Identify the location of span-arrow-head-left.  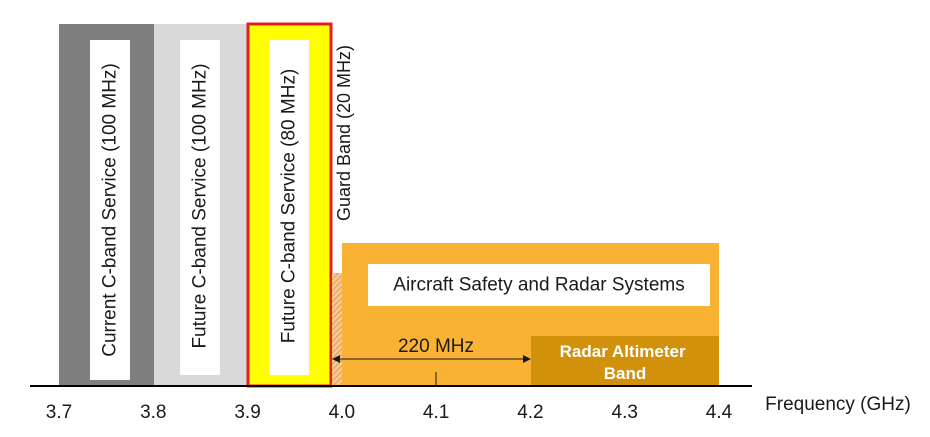
(336, 359).